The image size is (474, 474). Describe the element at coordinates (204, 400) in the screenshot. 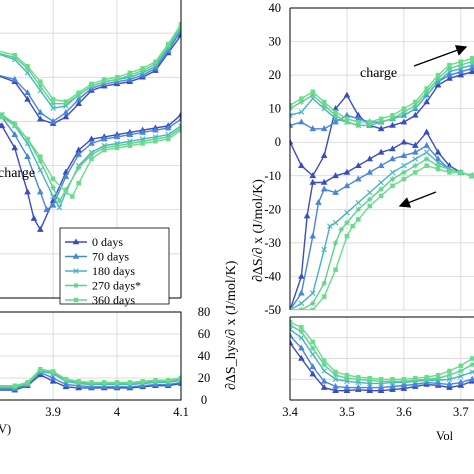

I see `y-tick-label: 0` at that location.